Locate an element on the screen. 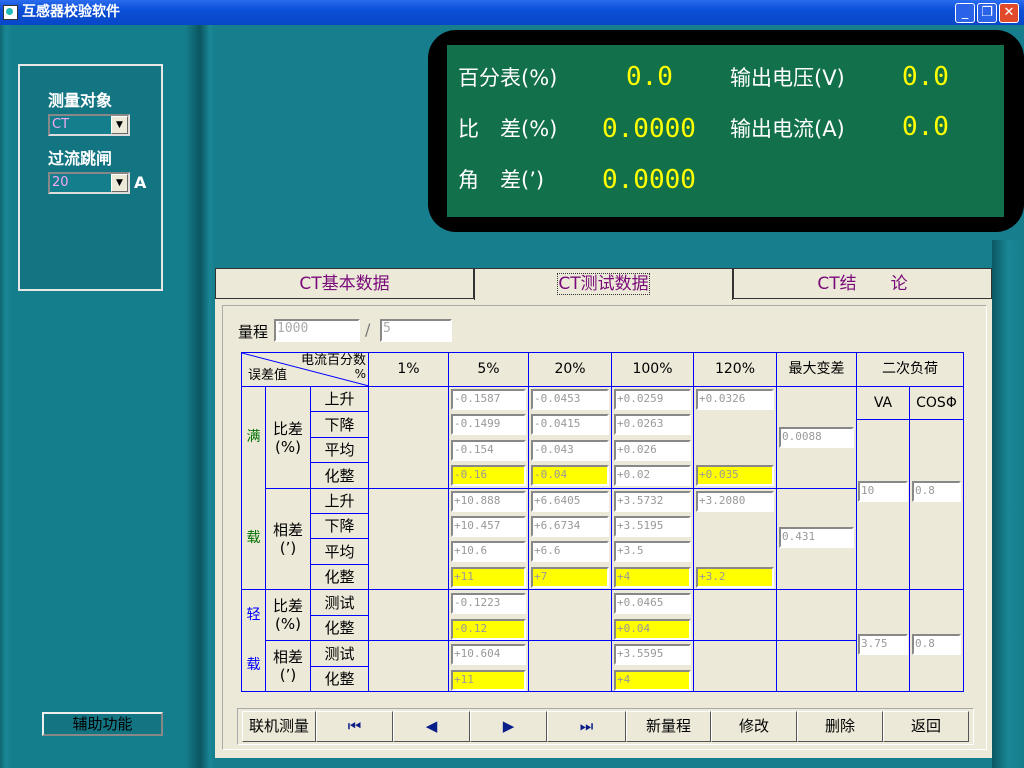  value-field: +6.6734 is located at coordinates (570, 526).